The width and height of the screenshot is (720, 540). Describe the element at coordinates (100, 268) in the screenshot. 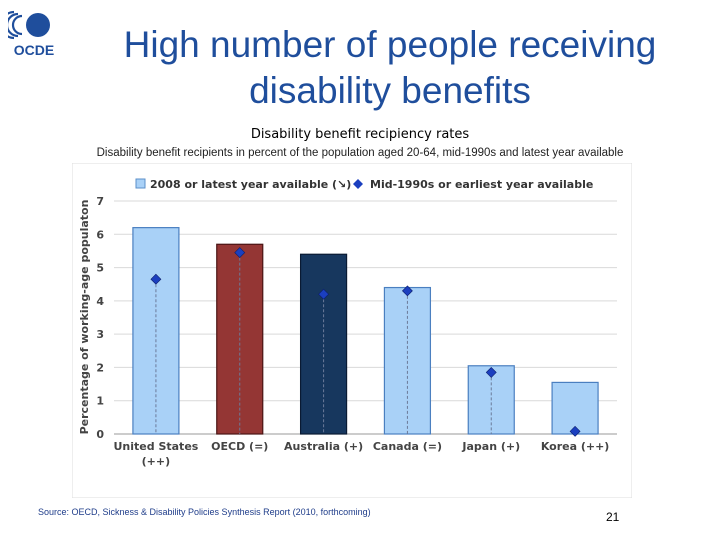

I see `y-tick-label: 5` at that location.